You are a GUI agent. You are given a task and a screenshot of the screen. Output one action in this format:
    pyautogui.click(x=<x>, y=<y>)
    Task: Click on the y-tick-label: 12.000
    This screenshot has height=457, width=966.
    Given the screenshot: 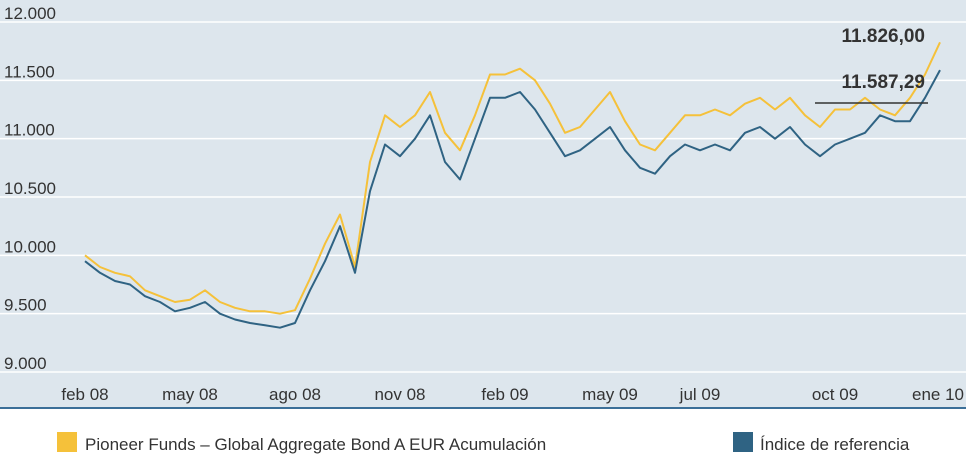 What is the action you would take?
    pyautogui.click(x=30, y=13)
    